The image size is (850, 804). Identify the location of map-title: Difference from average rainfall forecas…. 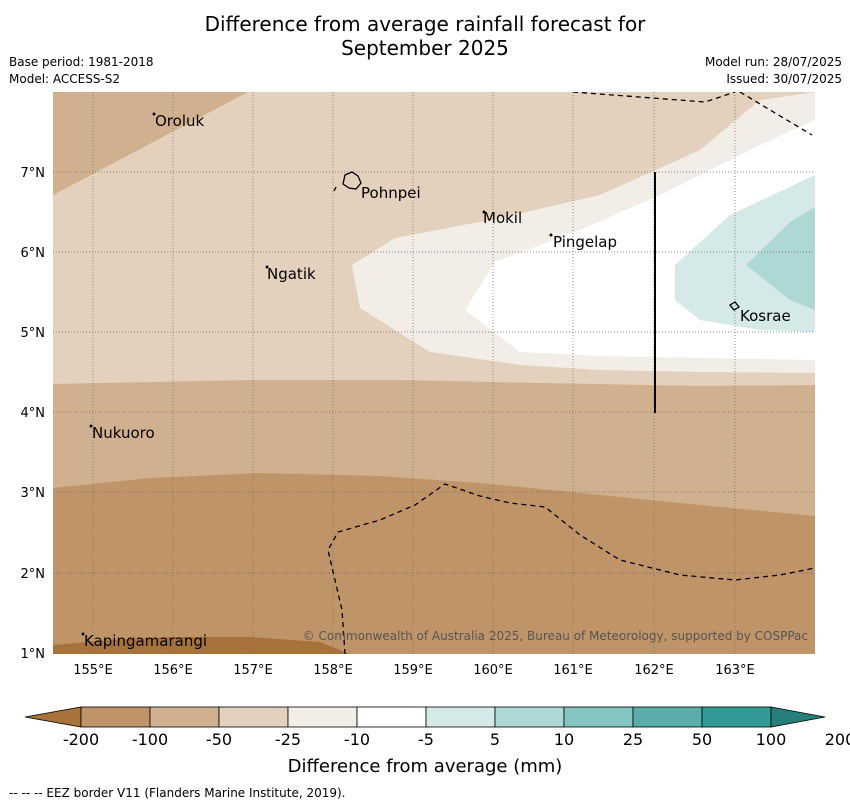
(425, 36).